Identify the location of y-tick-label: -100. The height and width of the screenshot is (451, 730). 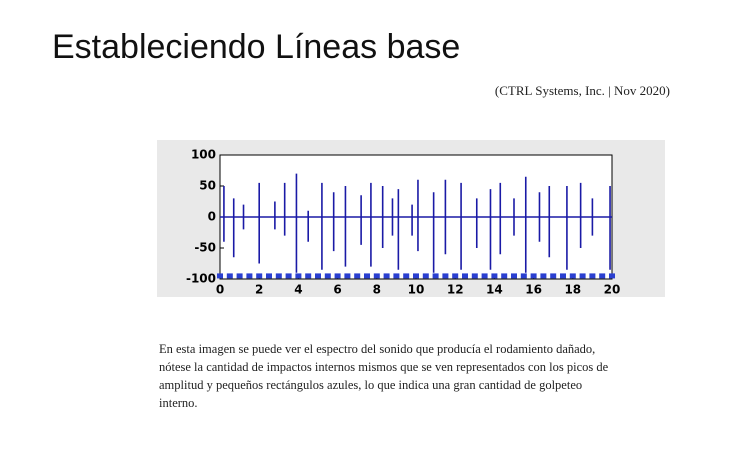
(201, 279).